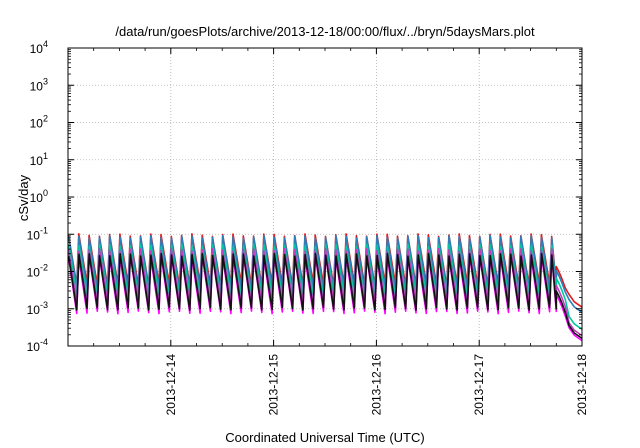 This screenshot has height=448, width=640. I want to click on y-tick-label: 10³, so click(39, 84).